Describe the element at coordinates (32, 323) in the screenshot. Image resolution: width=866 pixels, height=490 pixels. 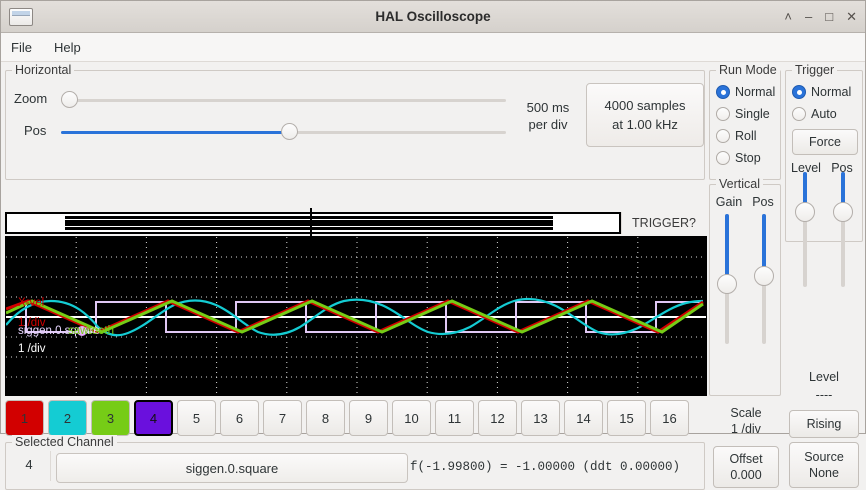
I see `scope-label-ch1-scale: 1 /div` at that location.